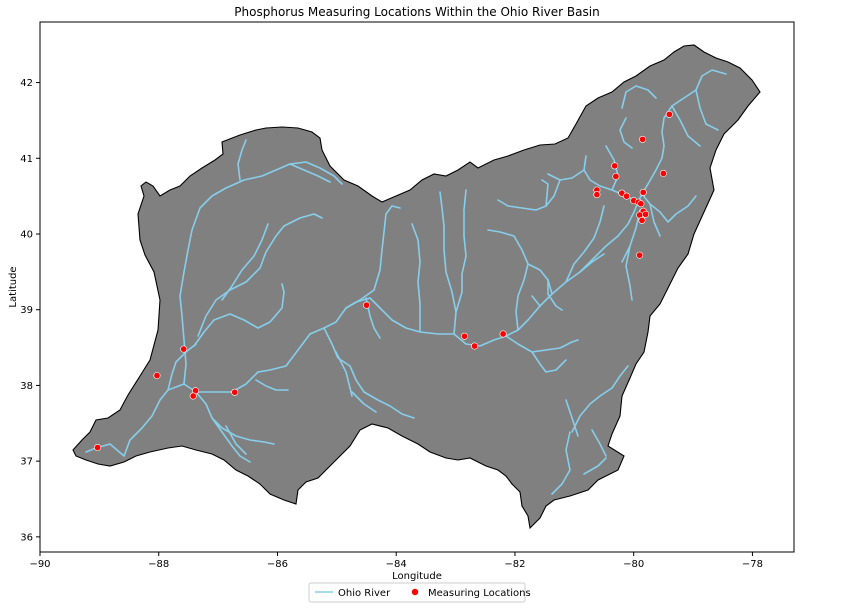 The image size is (856, 608). What do you see at coordinates (417, 576) in the screenshot?
I see `x-axis-label: Longitude` at bounding box center [417, 576].